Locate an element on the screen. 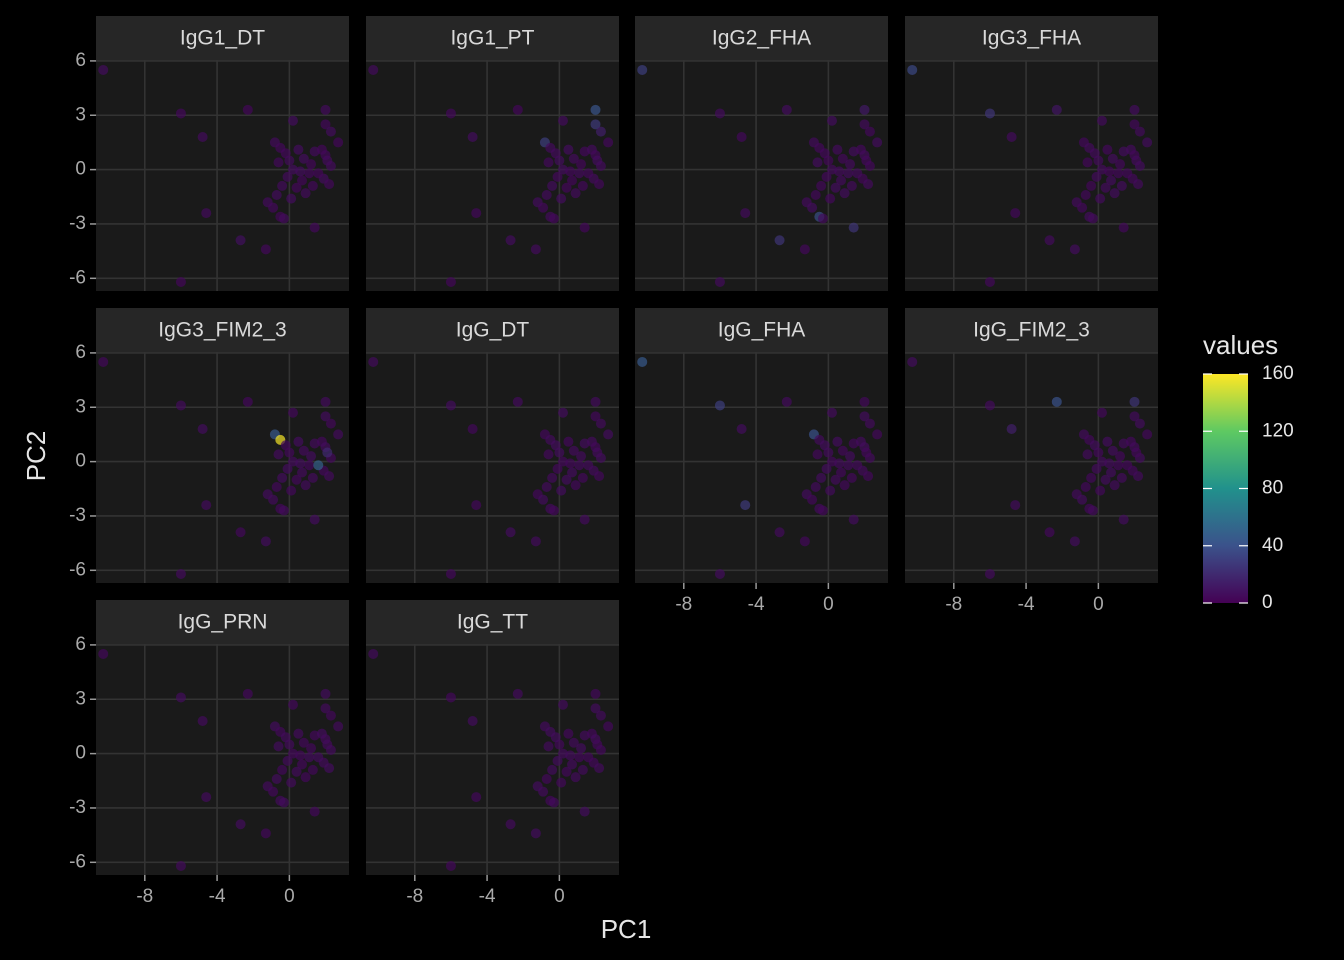 This screenshot has height=960, width=1344. x-tick-label: 0 is located at coordinates (289, 896).